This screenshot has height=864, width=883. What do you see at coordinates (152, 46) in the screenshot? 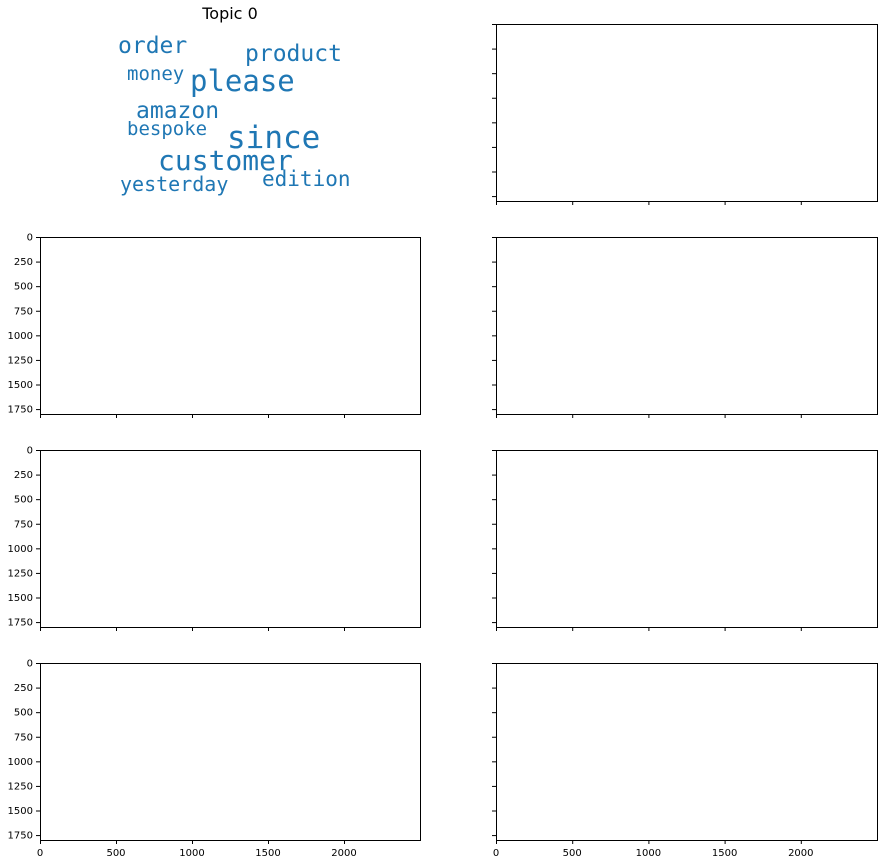
I see `cloud-word-order: order` at bounding box center [152, 46].